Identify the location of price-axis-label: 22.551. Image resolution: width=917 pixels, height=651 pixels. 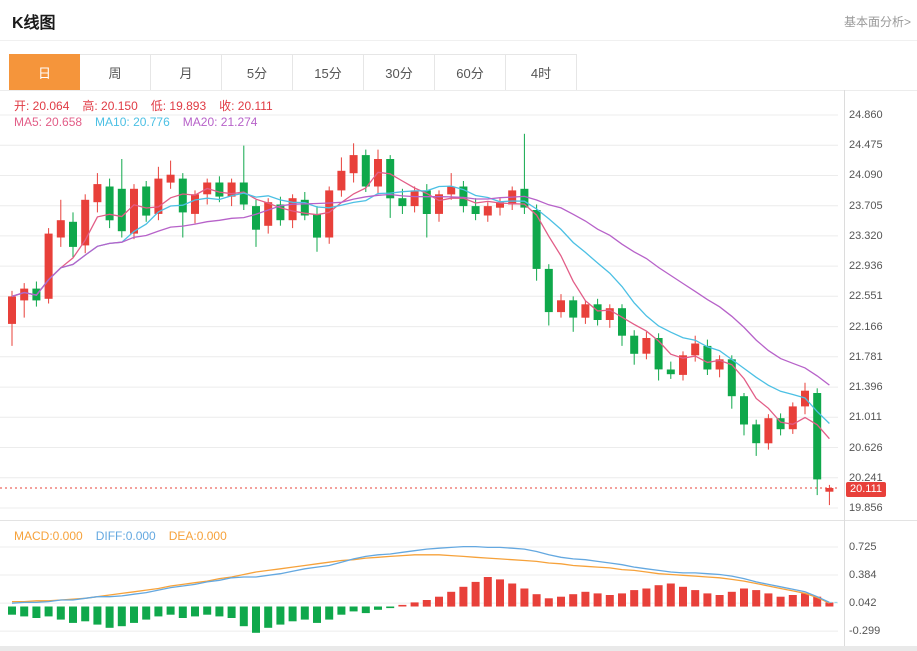
(866, 296).